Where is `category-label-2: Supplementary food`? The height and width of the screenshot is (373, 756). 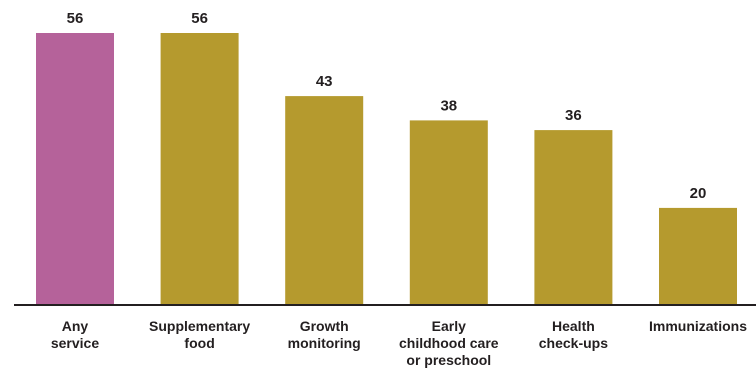 category-label-2: Supplementary food is located at coordinates (199, 334).